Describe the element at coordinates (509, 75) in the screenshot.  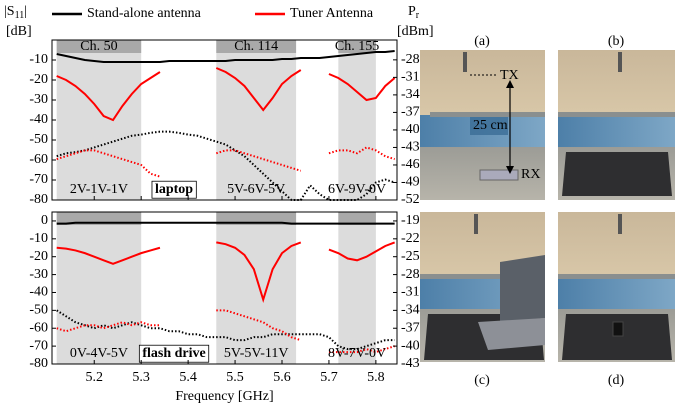
I see `tx-label: TX` at that location.